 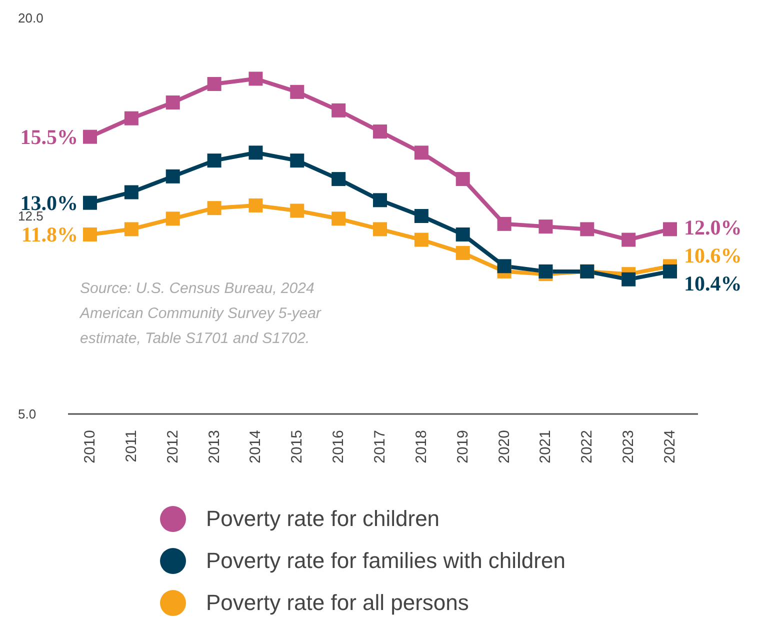 What do you see at coordinates (713, 284) in the screenshot?
I see `data-label: 10.4%` at bounding box center [713, 284].